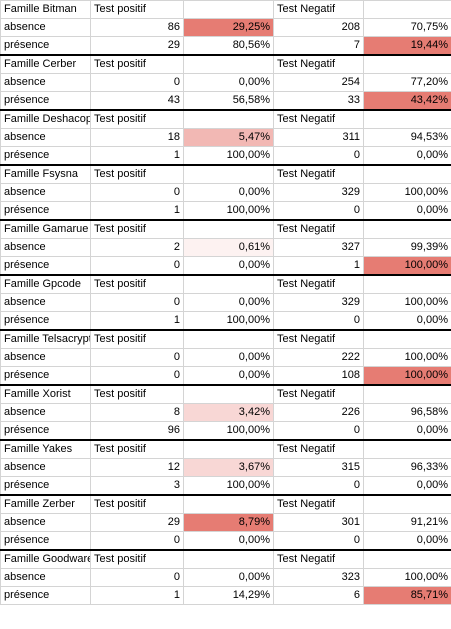 The image size is (451, 629). I want to click on negative-count-cell: 226, so click(318, 412).